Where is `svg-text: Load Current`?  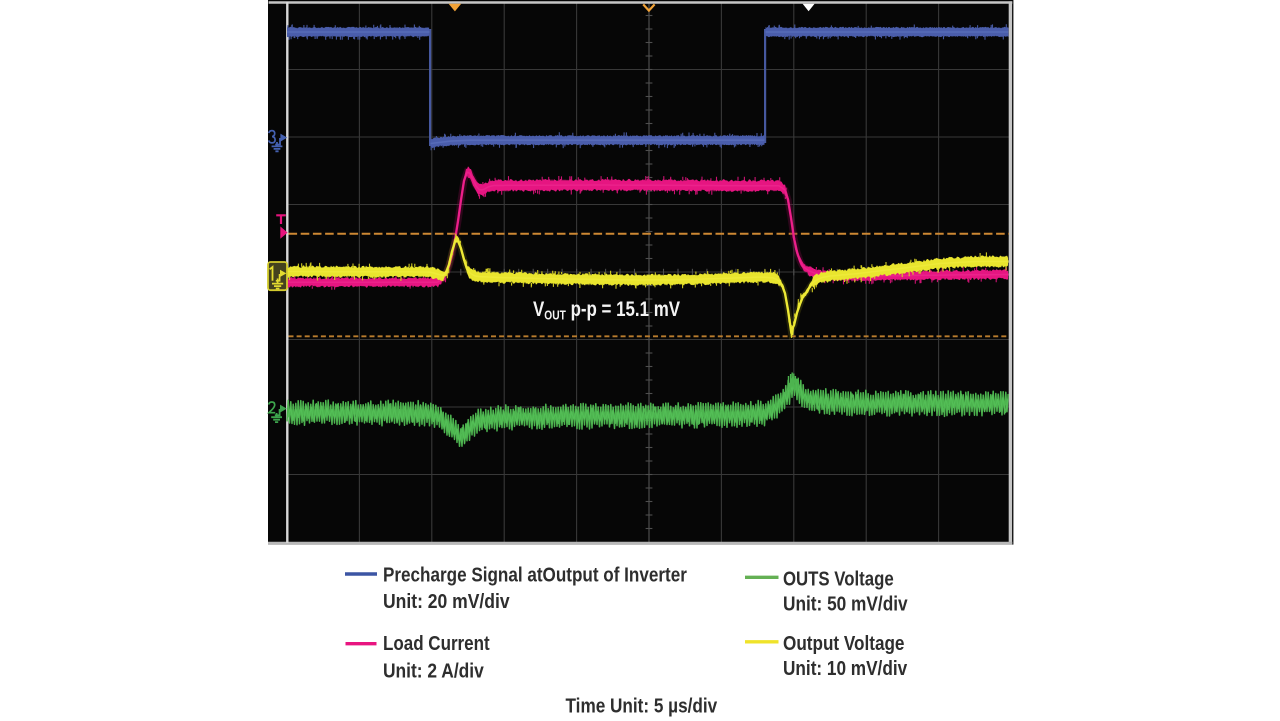 svg-text: Load Current is located at coordinates (436, 643).